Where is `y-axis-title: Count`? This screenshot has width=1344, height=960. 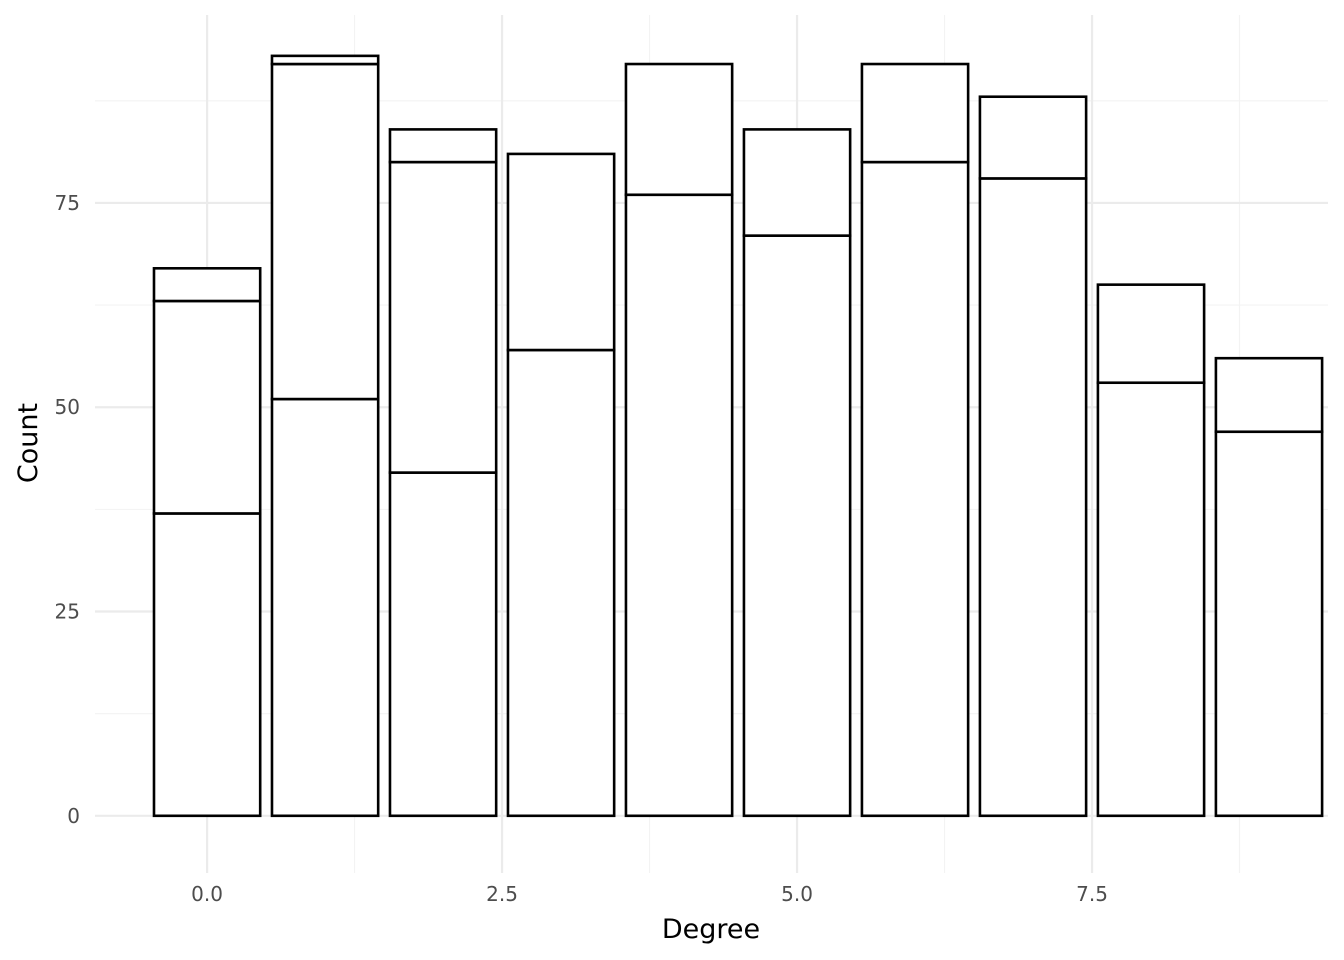
y-axis-title: Count is located at coordinates (28, 443).